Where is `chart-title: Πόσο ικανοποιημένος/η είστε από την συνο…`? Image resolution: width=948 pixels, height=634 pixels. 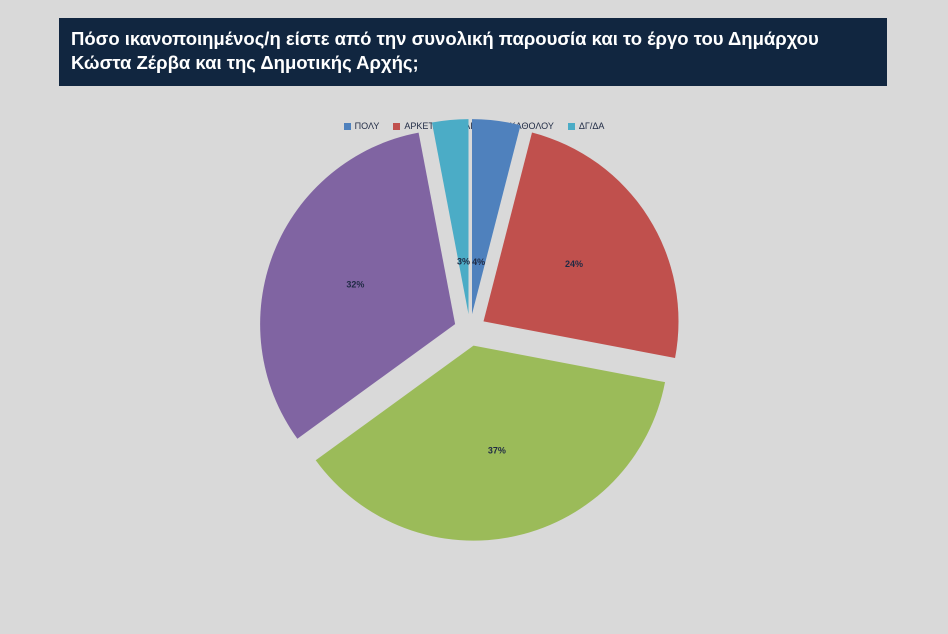
chart-title: Πόσο ικανοποιημένος/η είστε από την συνο… is located at coordinates (445, 50).